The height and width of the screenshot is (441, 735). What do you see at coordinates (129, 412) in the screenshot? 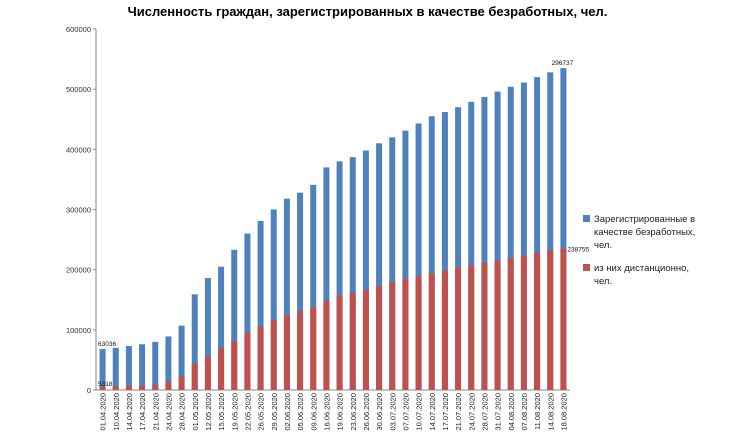
I see `x-tick-label: 14.04.2020` at bounding box center [129, 412].